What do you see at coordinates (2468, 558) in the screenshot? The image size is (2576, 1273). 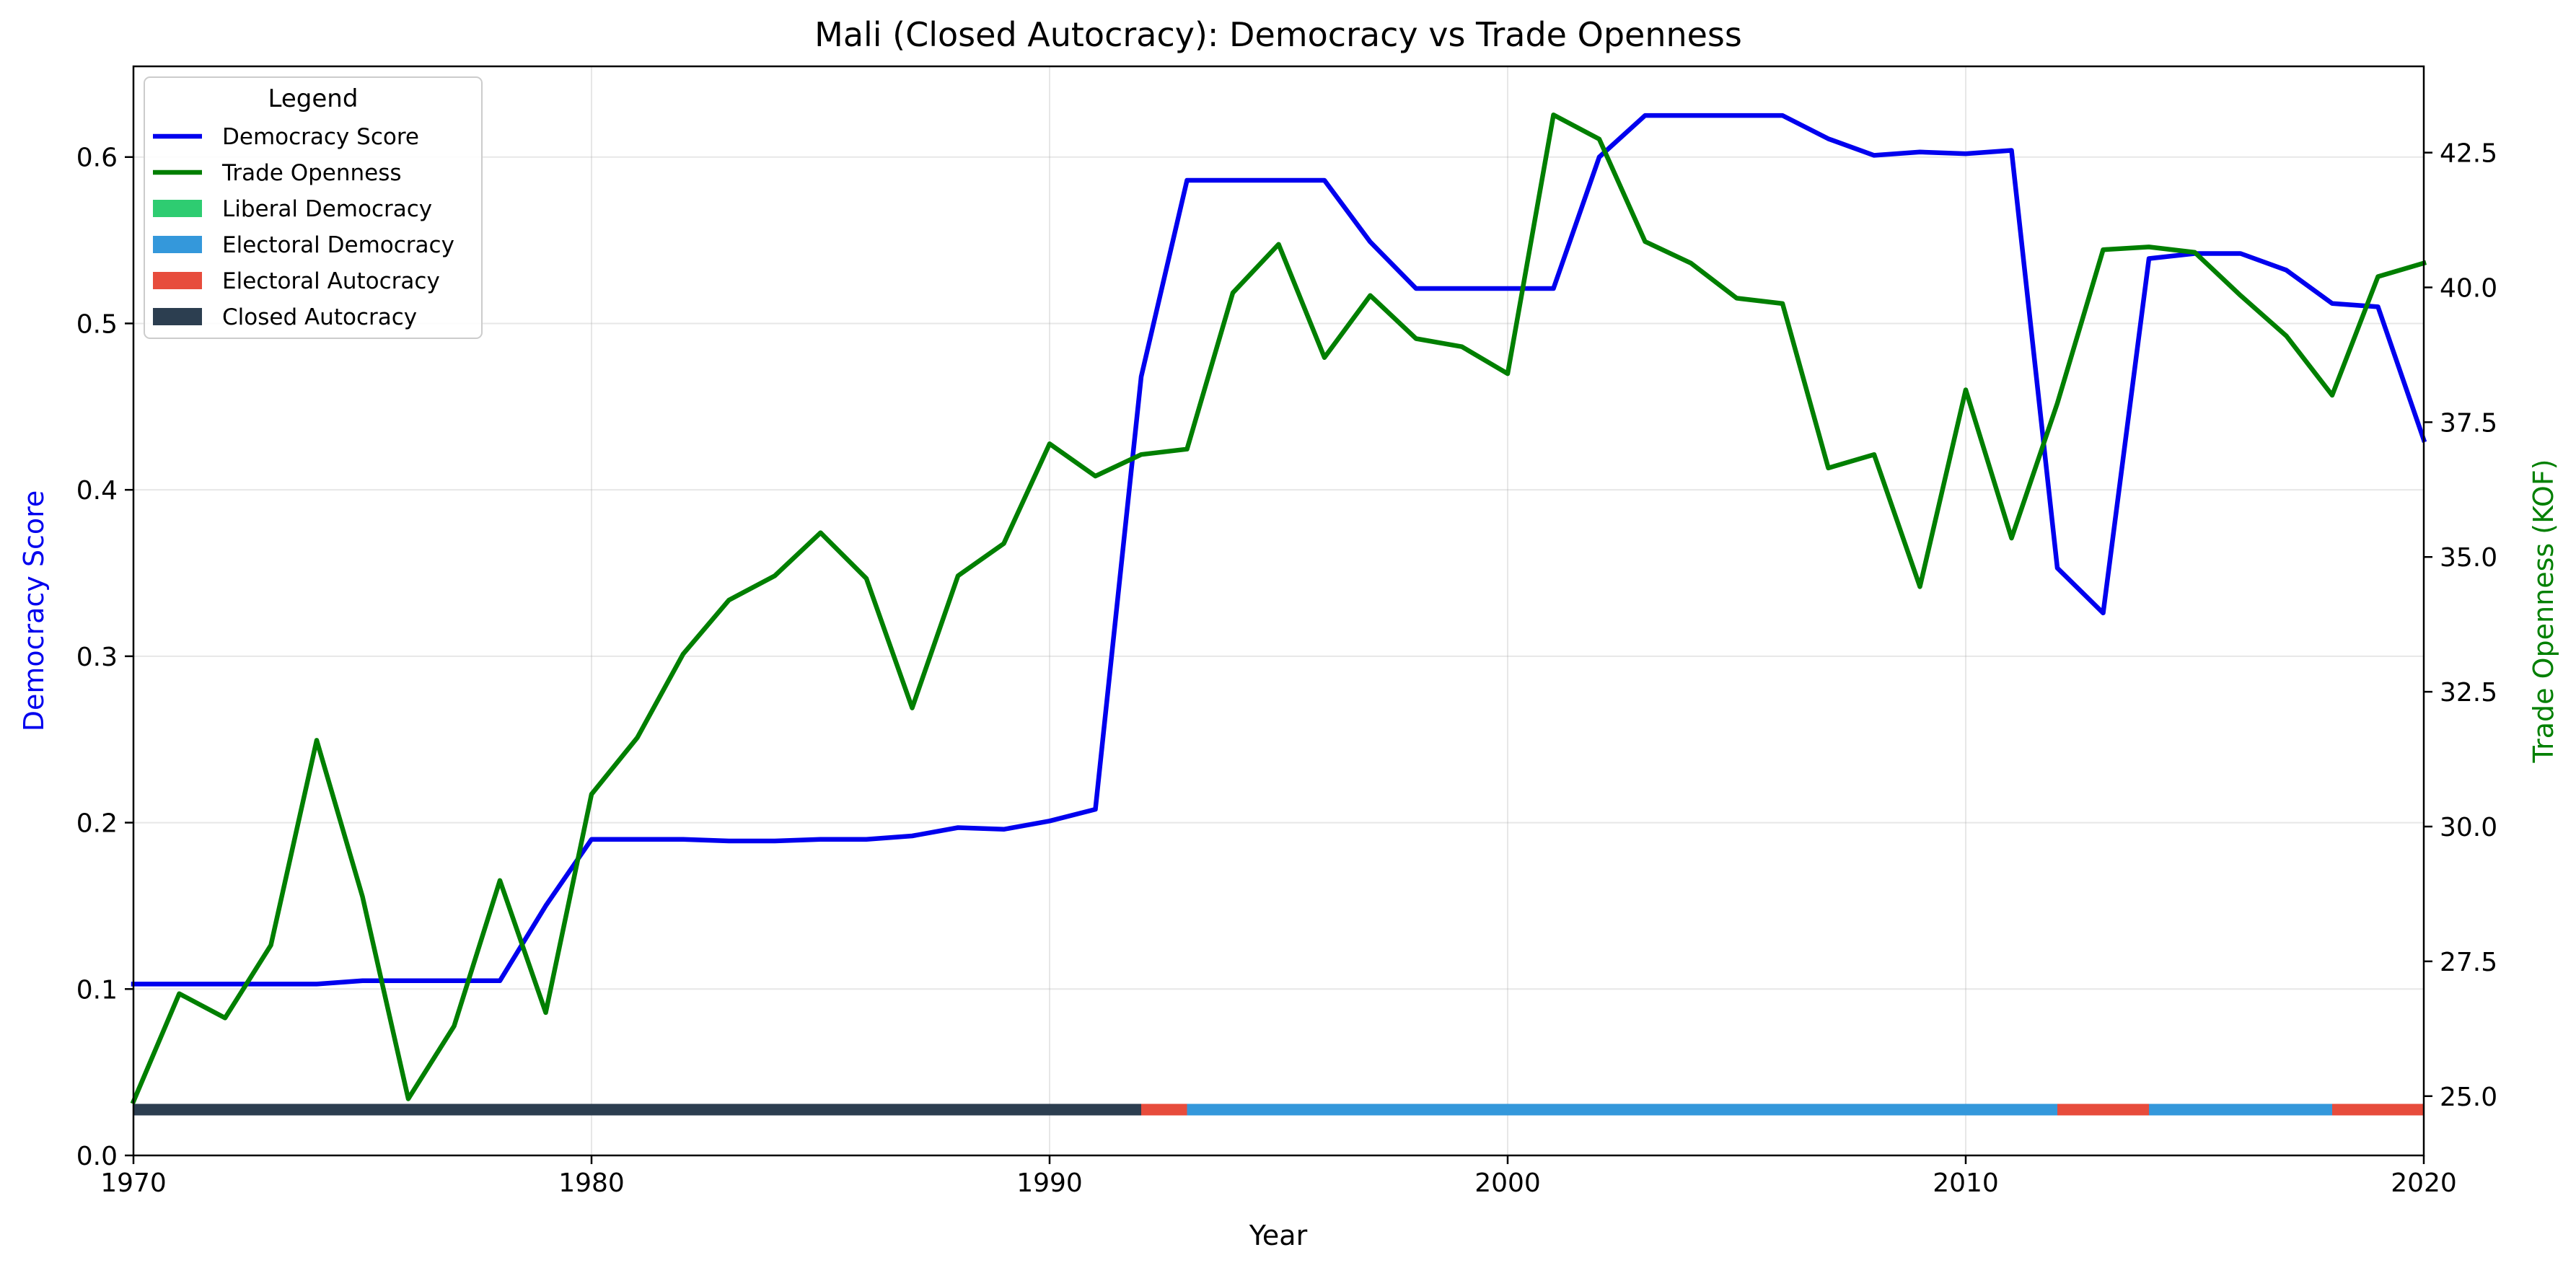 I see `y-right-tick-label: 35.0` at bounding box center [2468, 558].